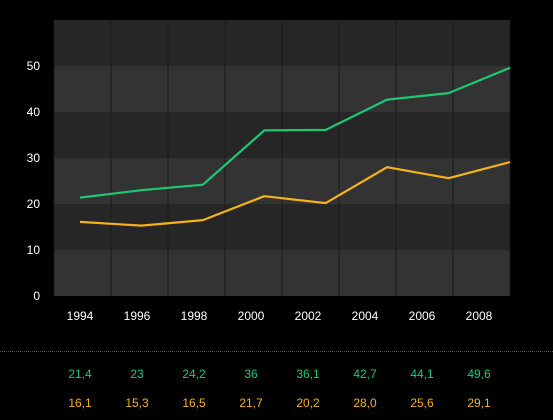 This screenshot has height=420, width=553. What do you see at coordinates (365, 316) in the screenshot?
I see `x-tick-label: 2004` at bounding box center [365, 316].